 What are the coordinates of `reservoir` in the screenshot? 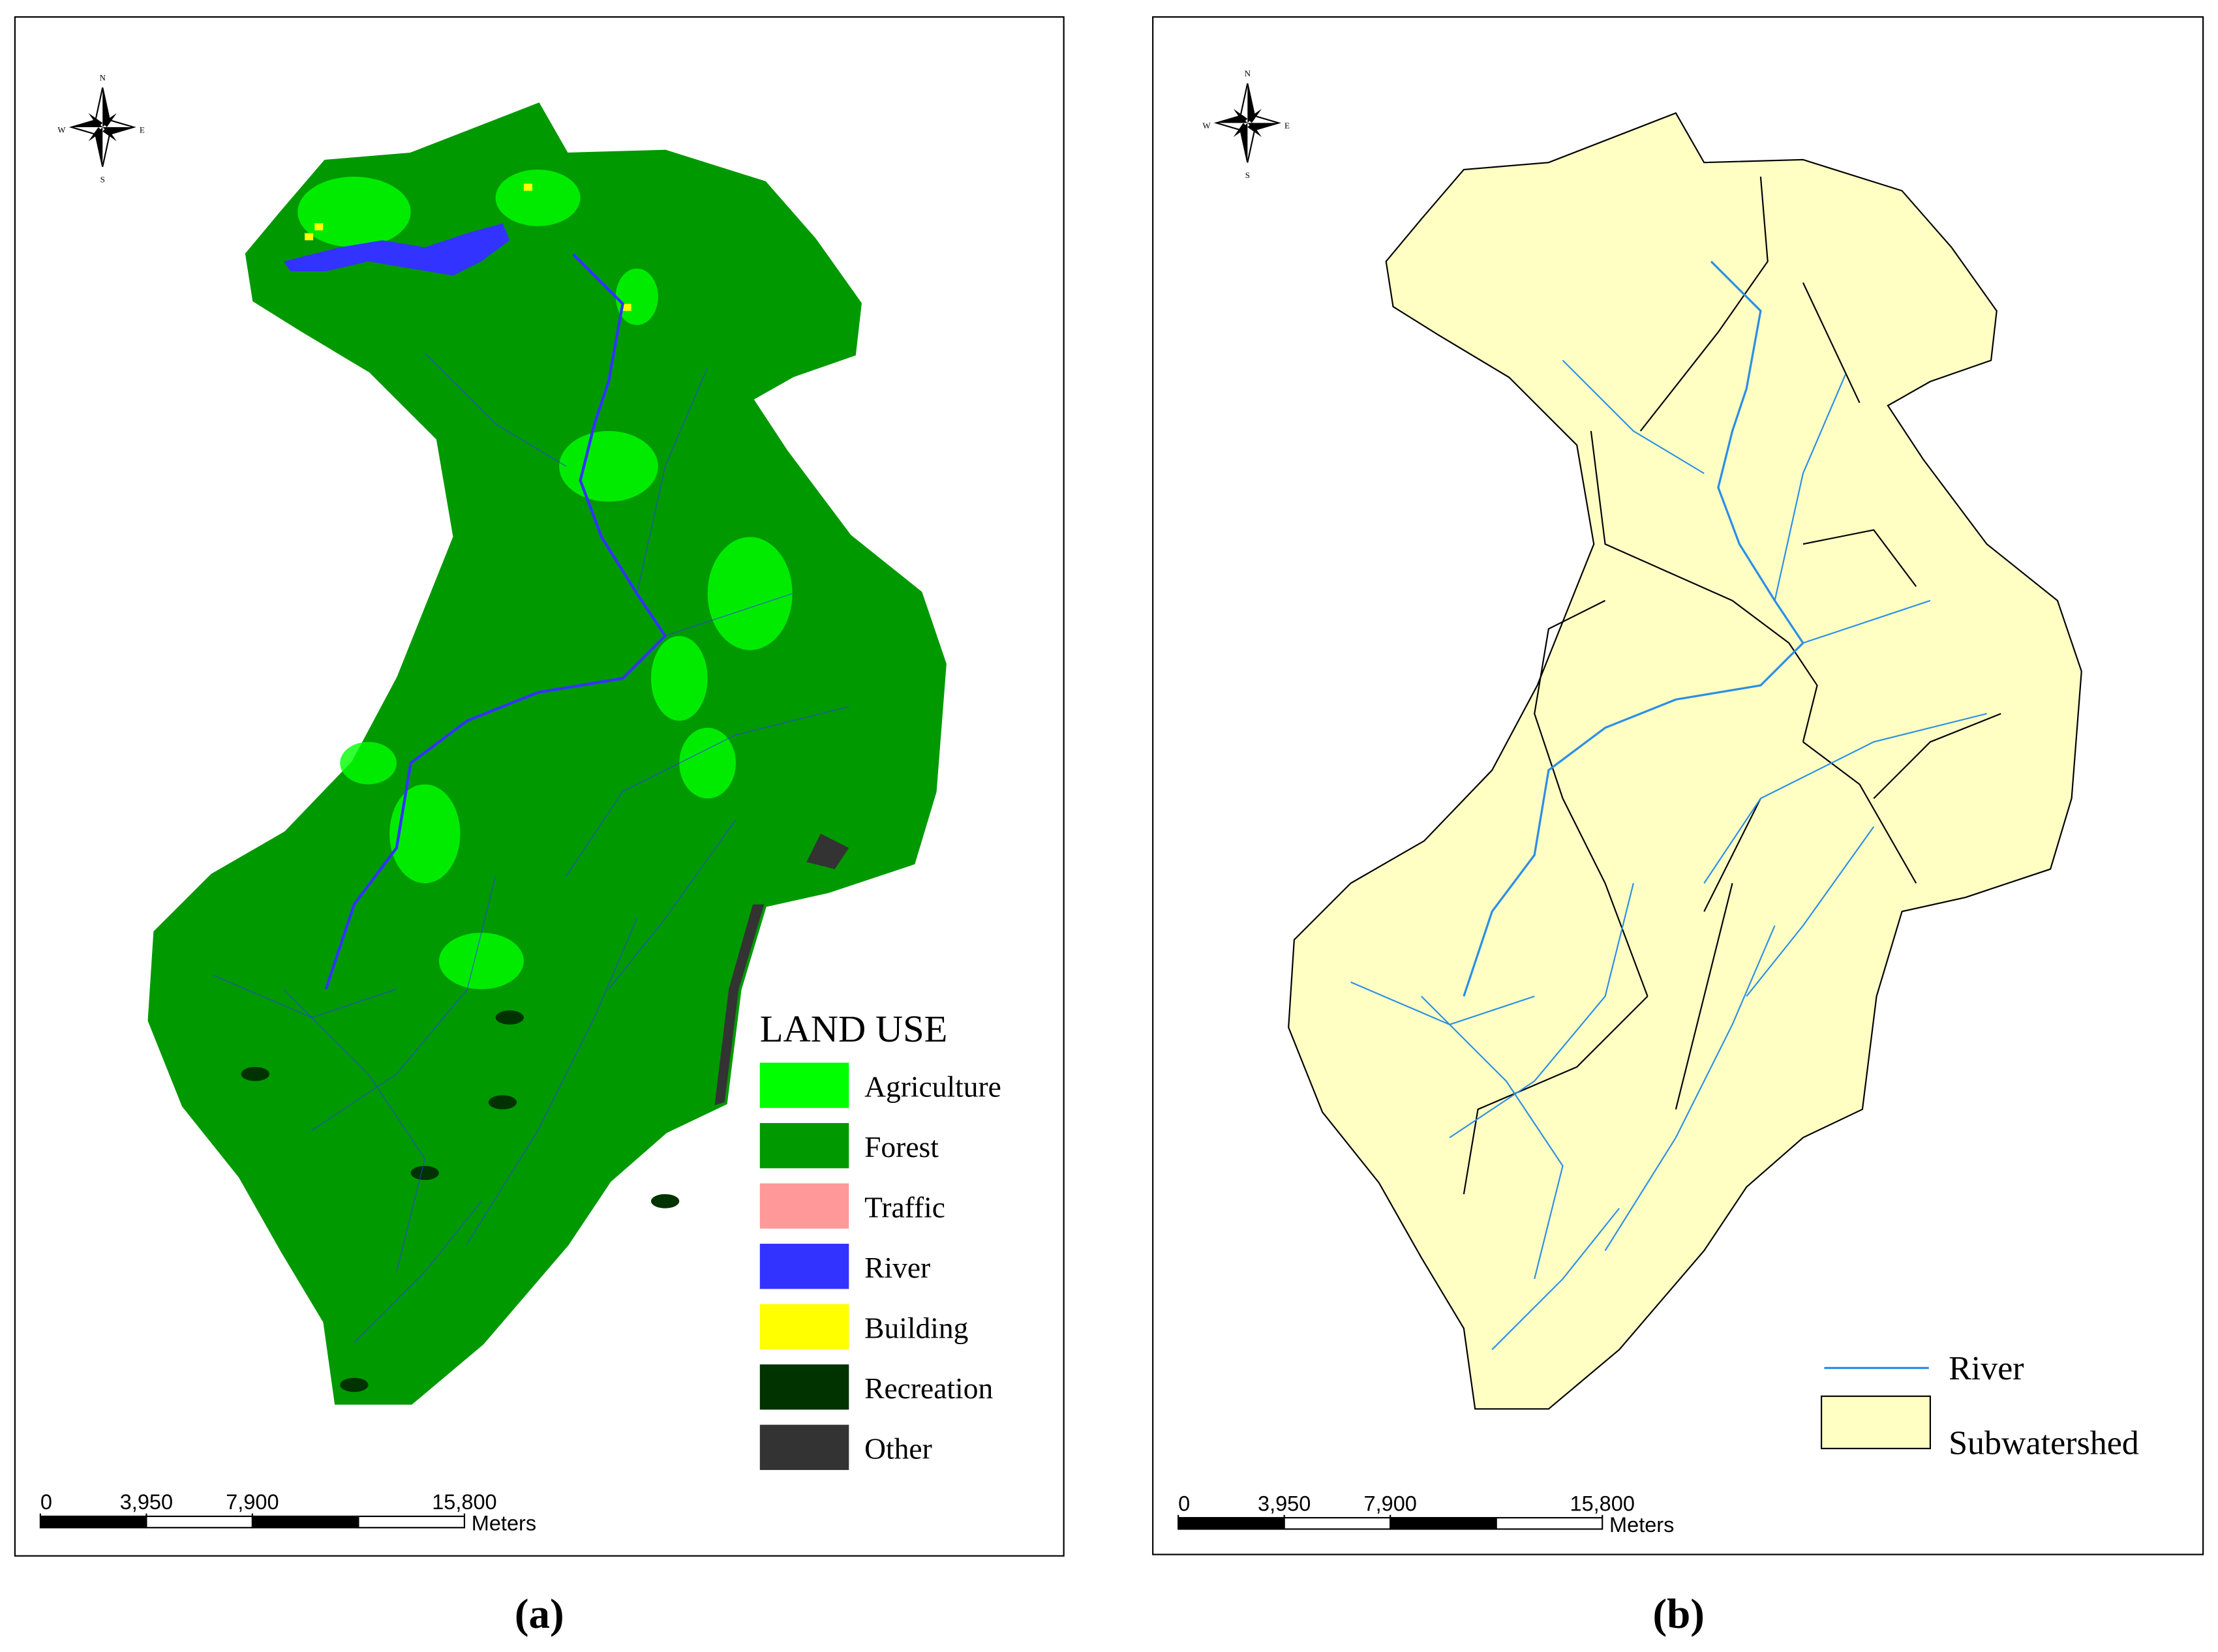 It's located at (396, 250).